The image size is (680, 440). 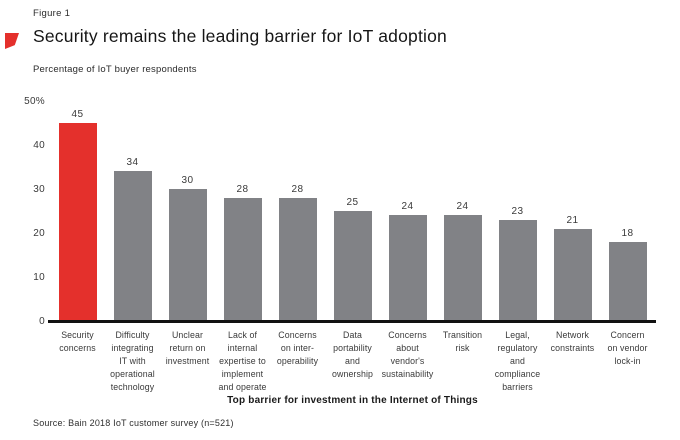 I want to click on bar-column-3: 28, so click(x=242, y=252).